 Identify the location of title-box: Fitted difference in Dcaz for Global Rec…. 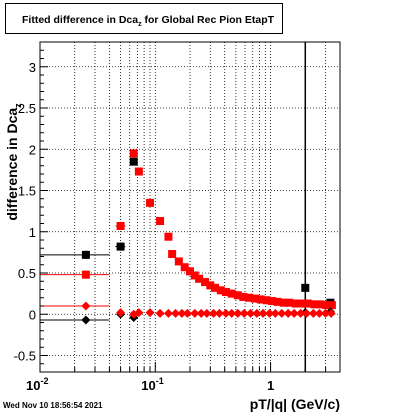
(144, 18).